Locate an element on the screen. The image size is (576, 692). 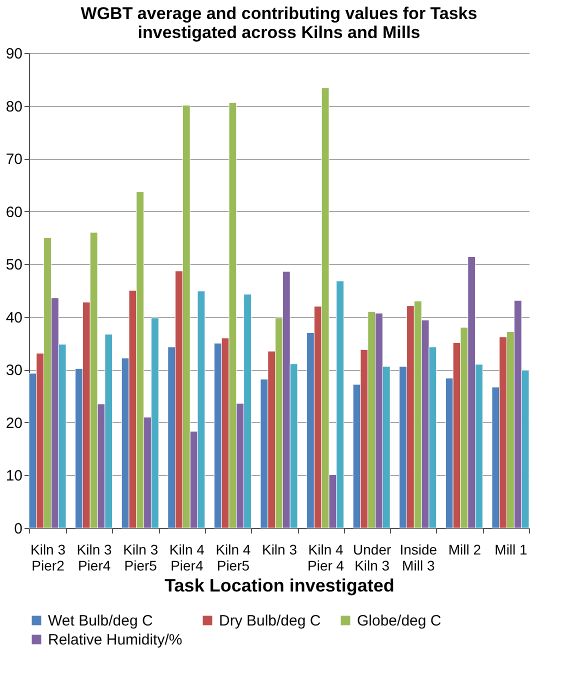
y-tick-label: 60 is located at coordinates (14, 212).